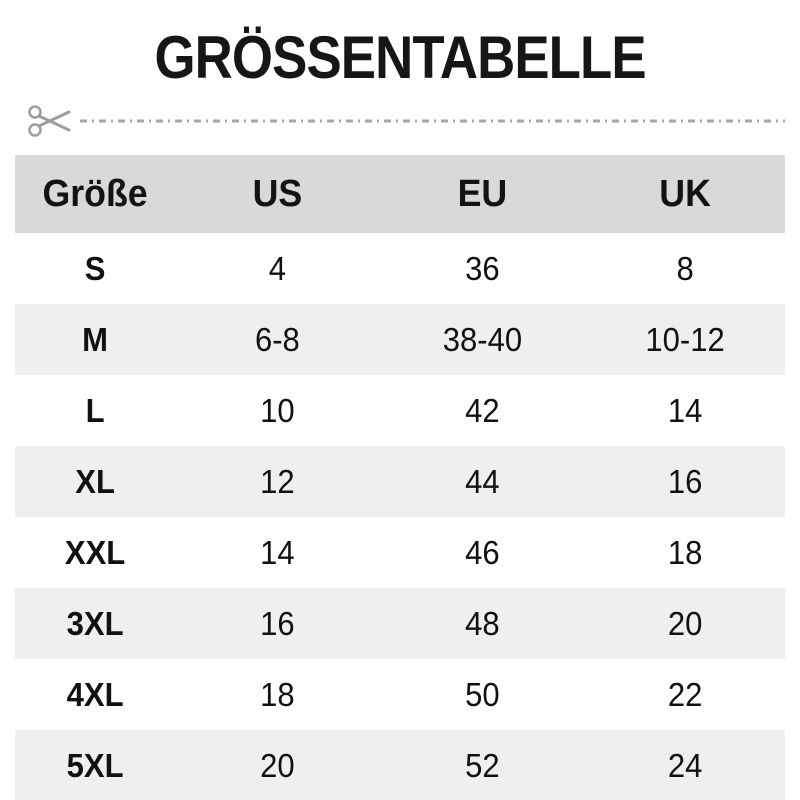 This screenshot has height=800, width=800. I want to click on scissors-icon, so click(49, 121).